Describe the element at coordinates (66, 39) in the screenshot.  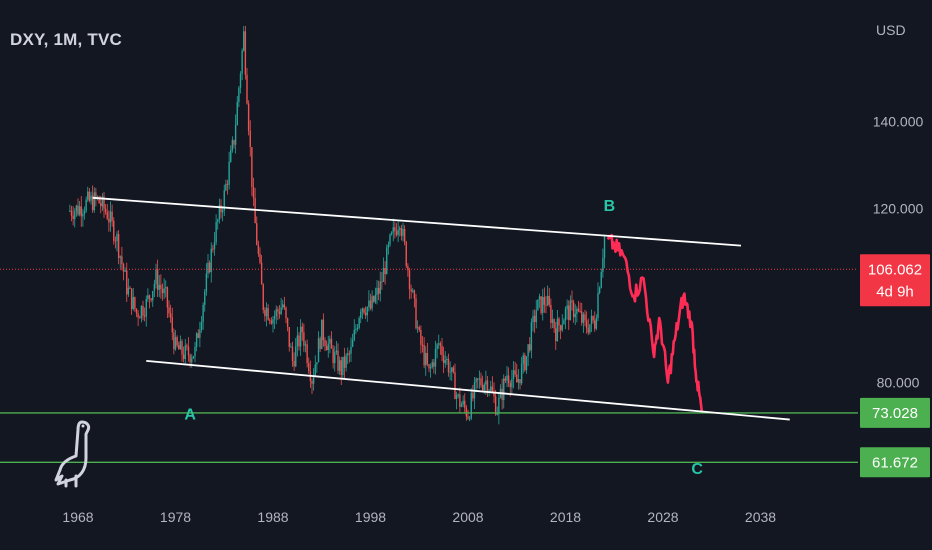
I see `symbol-title: DXY, 1M, TVC` at that location.